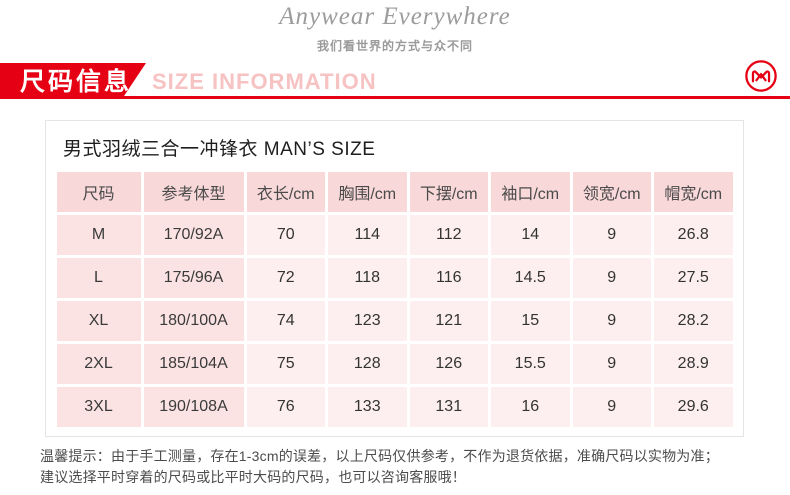  What do you see at coordinates (693, 407) in the screenshot?
I see `cell-hood: 29.6` at bounding box center [693, 407].